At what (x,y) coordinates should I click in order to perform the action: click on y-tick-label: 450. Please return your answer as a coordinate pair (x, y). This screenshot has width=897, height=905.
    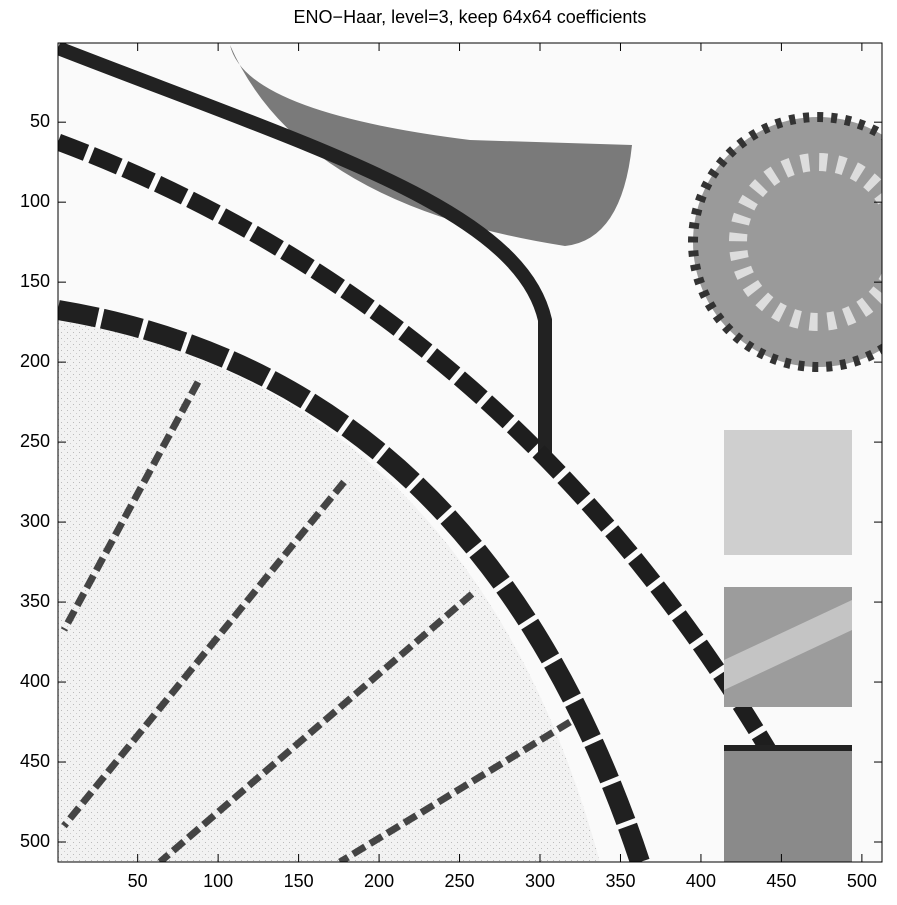
    Looking at the image, I should click on (35, 761).